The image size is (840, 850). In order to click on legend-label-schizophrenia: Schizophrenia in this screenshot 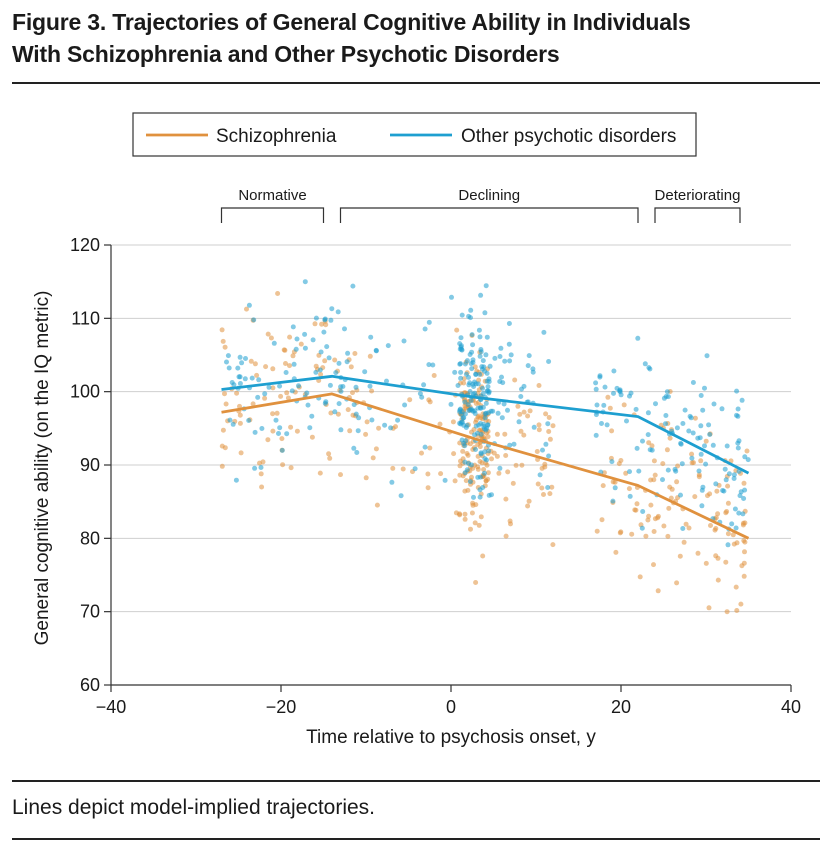, I will do `click(276, 136)`.